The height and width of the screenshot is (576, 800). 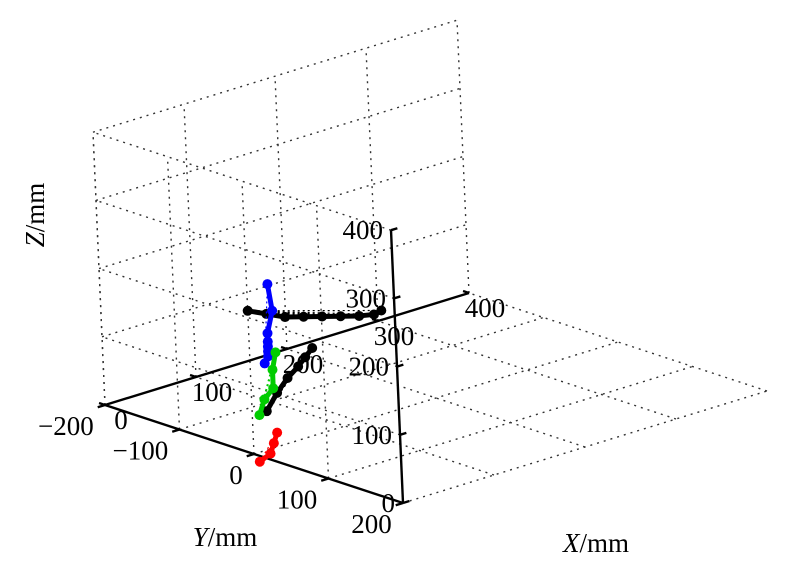 I want to click on x-tick-label: 300, so click(x=394, y=336).